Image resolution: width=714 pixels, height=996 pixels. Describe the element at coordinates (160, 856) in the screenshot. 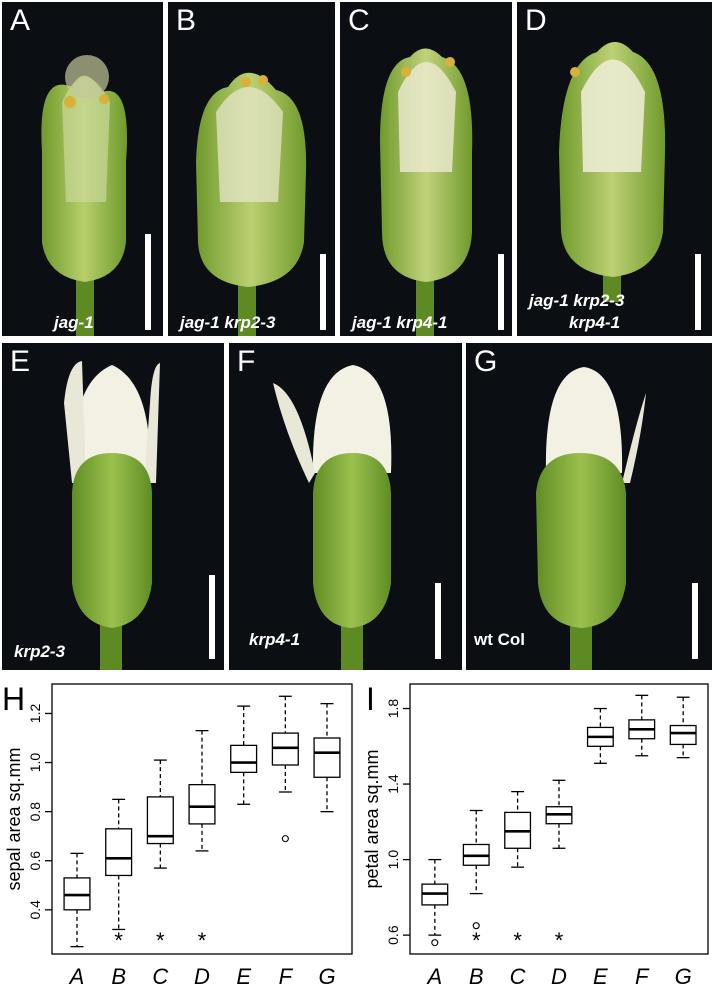

I see `sepal-box-C: *` at that location.